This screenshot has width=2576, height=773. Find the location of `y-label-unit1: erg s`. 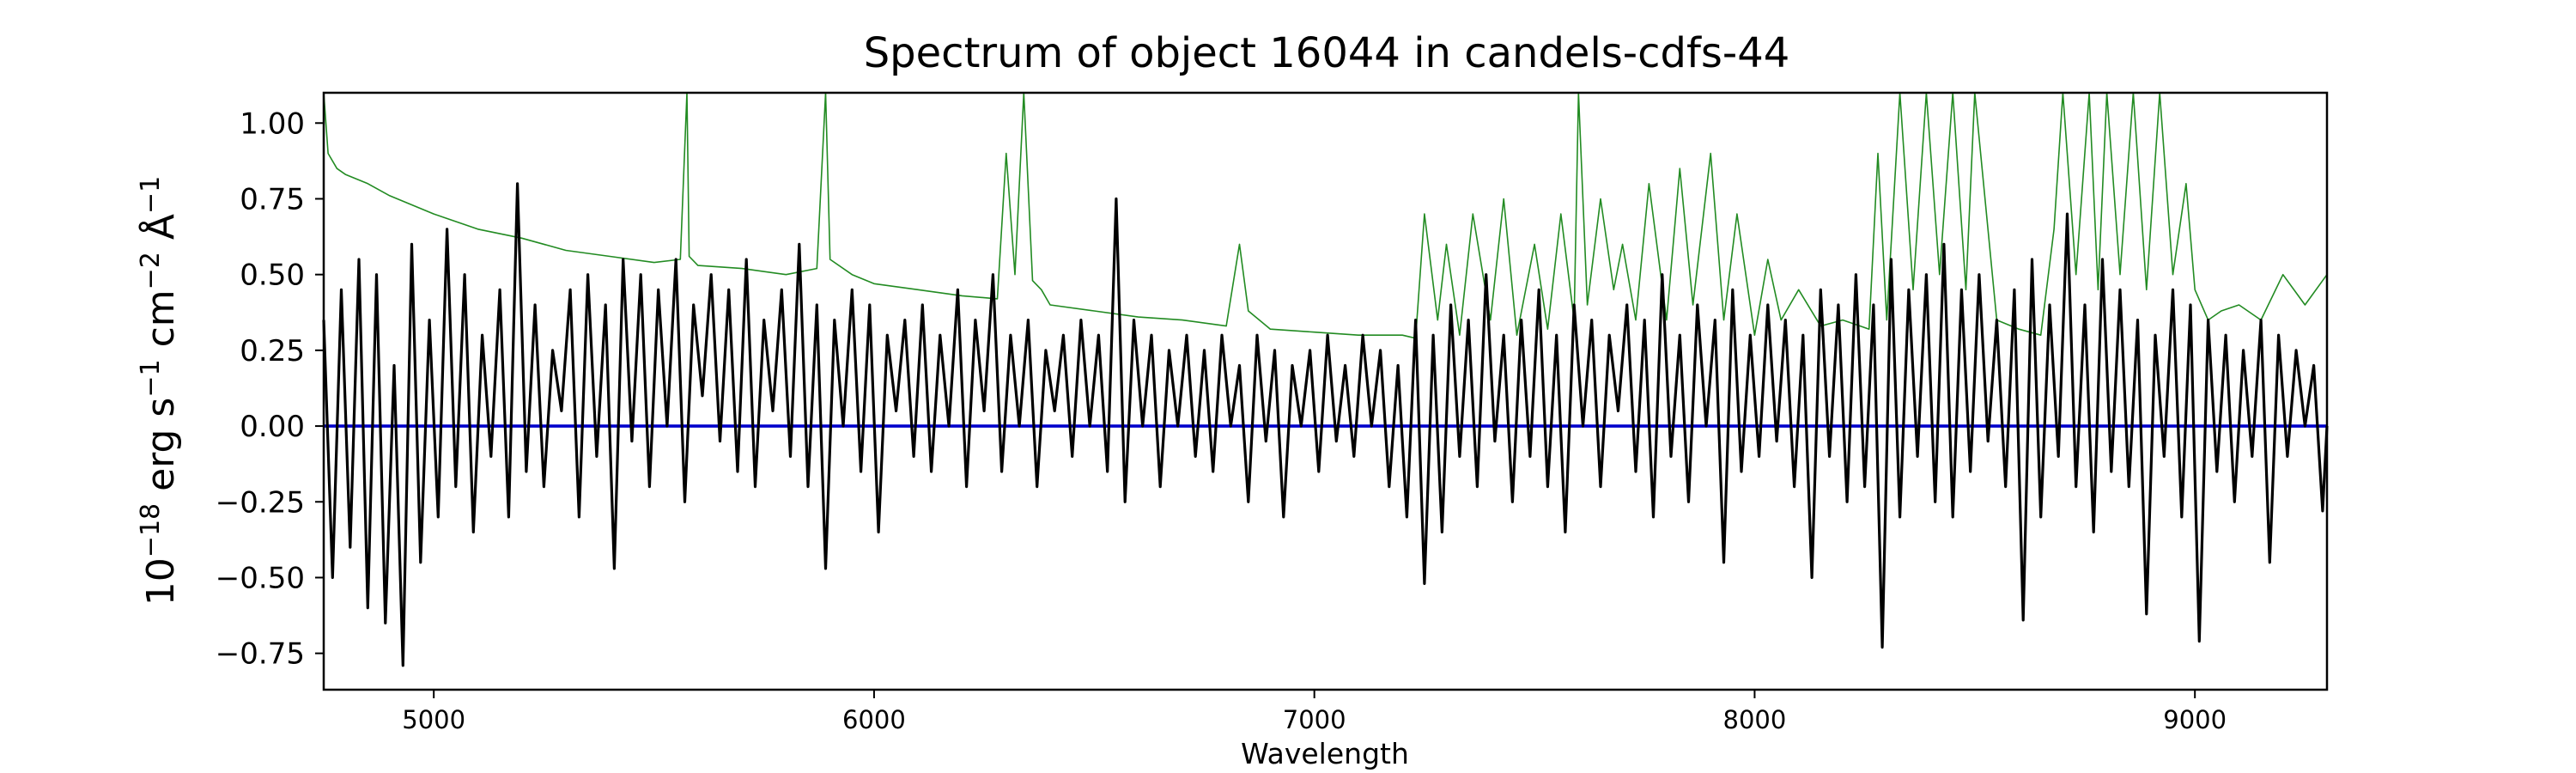

y-label-unit1: erg s is located at coordinates (161, 450).